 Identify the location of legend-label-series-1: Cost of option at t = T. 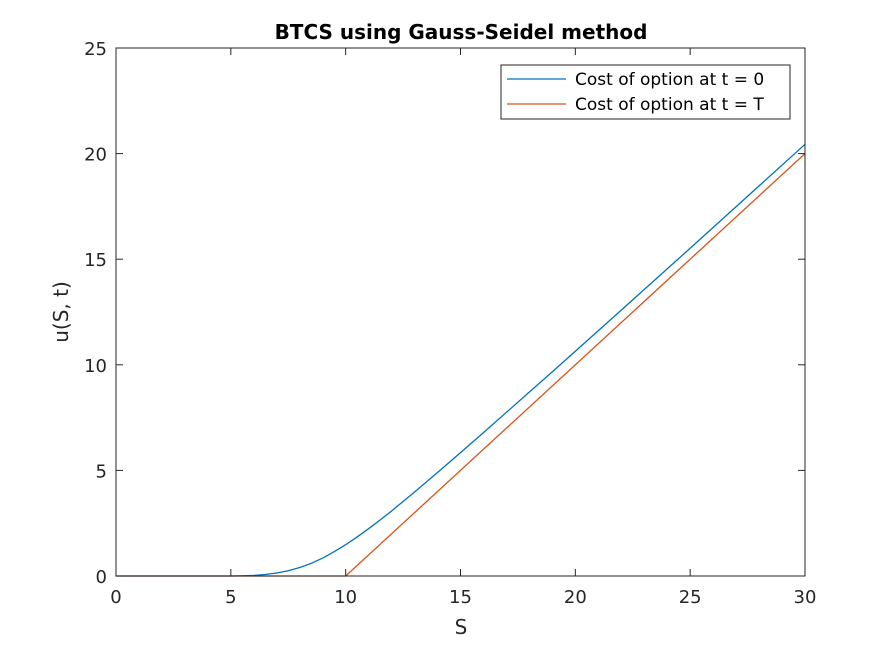
(669, 105).